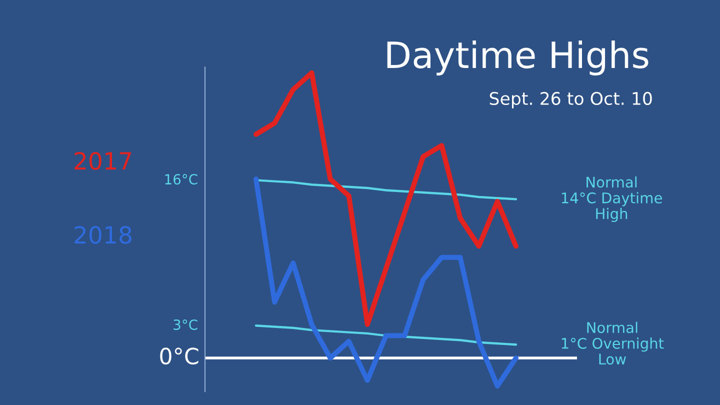 This screenshot has width=720, height=405. What do you see at coordinates (571, 100) in the screenshot?
I see `text: Sept. 26 to Oct. 10` at bounding box center [571, 100].